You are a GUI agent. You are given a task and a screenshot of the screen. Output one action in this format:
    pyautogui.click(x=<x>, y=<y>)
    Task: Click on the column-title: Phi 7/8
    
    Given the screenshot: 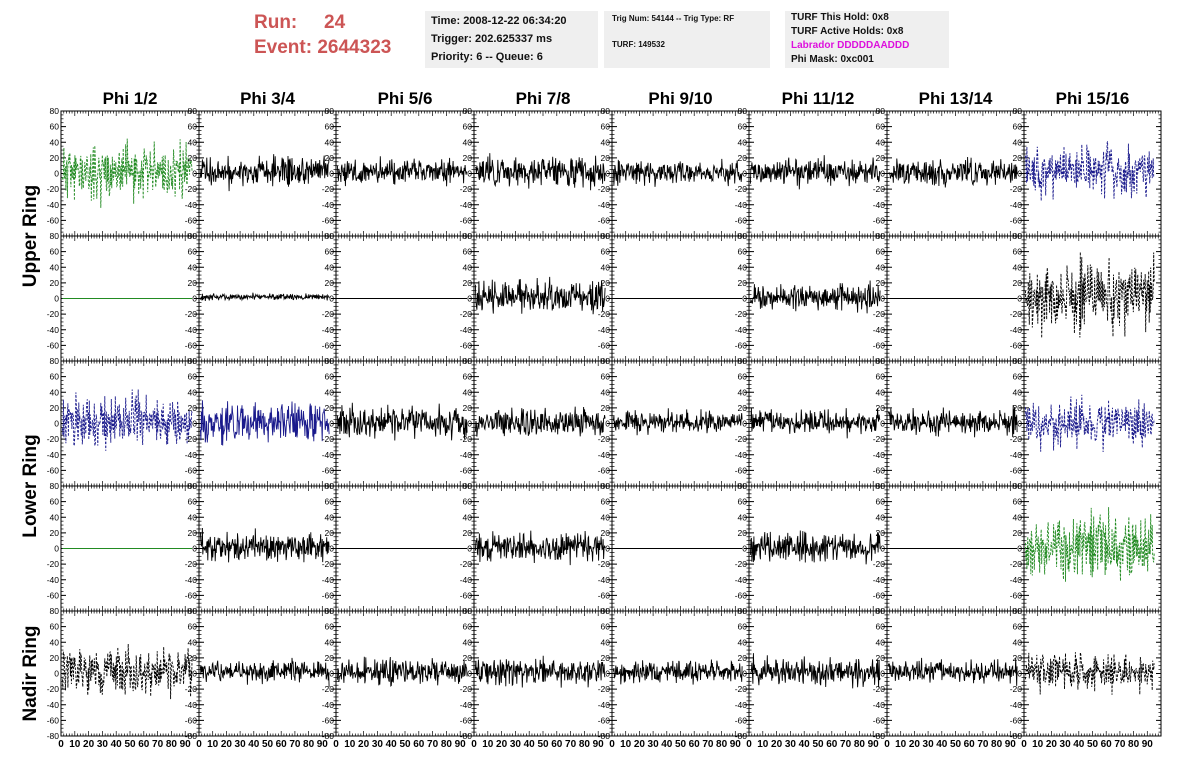 What is the action you would take?
    pyautogui.click(x=543, y=98)
    